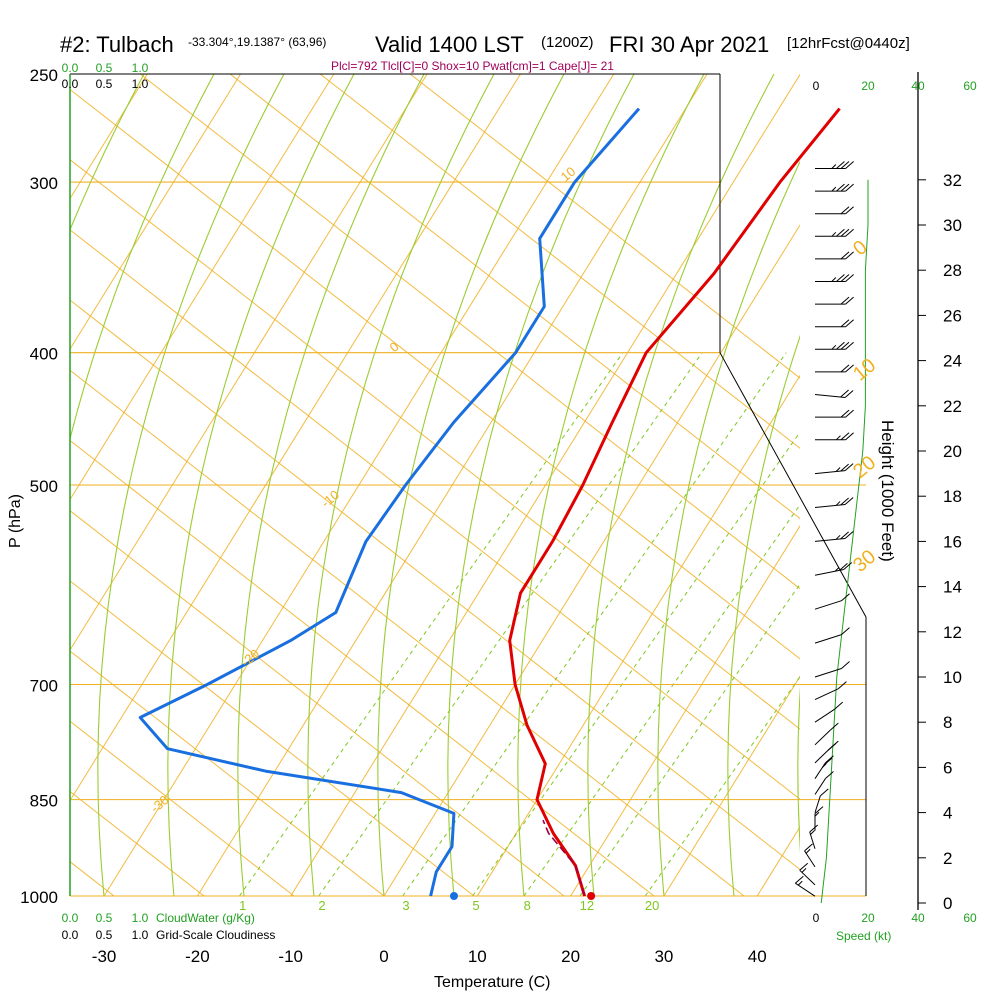  I want to click on surface-dewpoint-marker, so click(453, 896).